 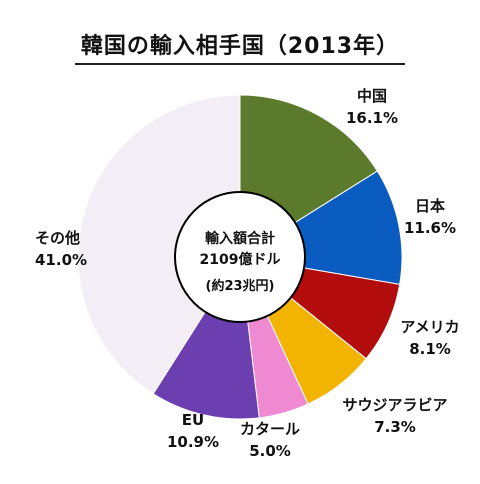 What do you see at coordinates (372, 96) in the screenshot?
I see `label-china-name: 中国` at bounding box center [372, 96].